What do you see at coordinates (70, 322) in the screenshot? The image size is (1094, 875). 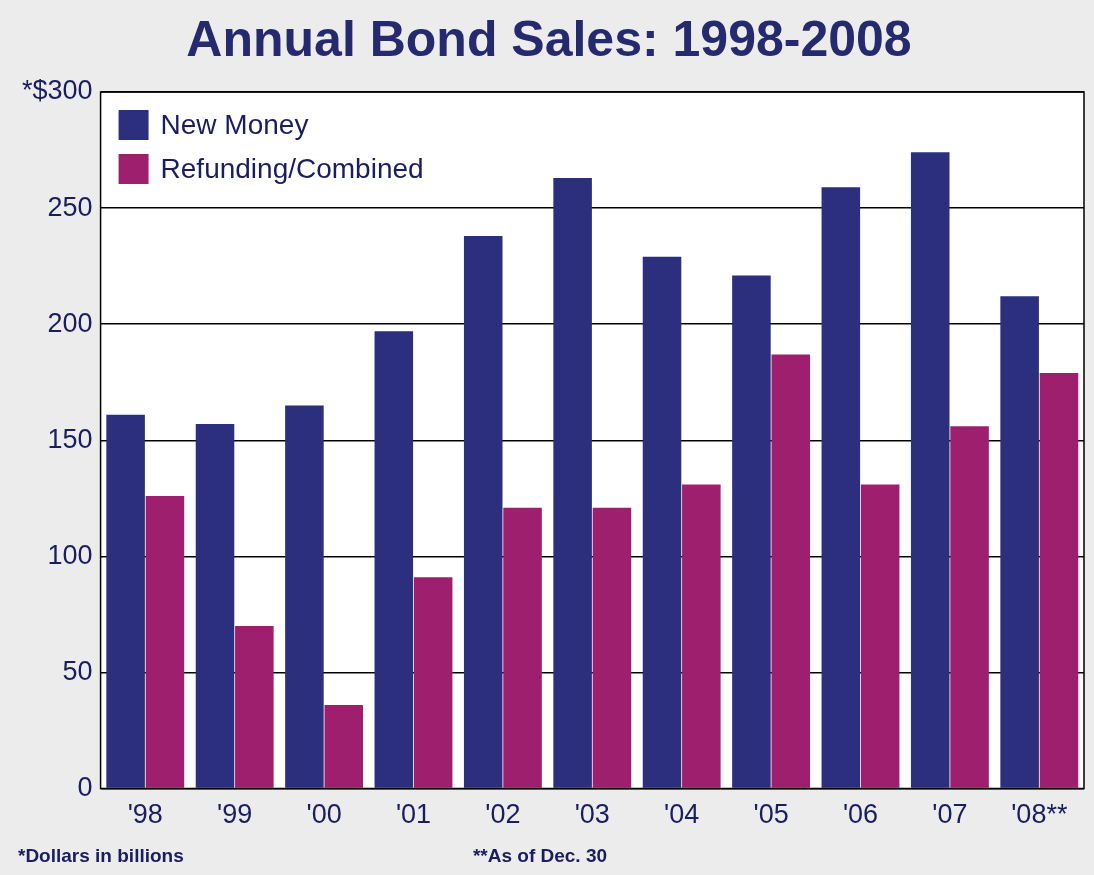 I see `y-tick-label: 200` at bounding box center [70, 322].